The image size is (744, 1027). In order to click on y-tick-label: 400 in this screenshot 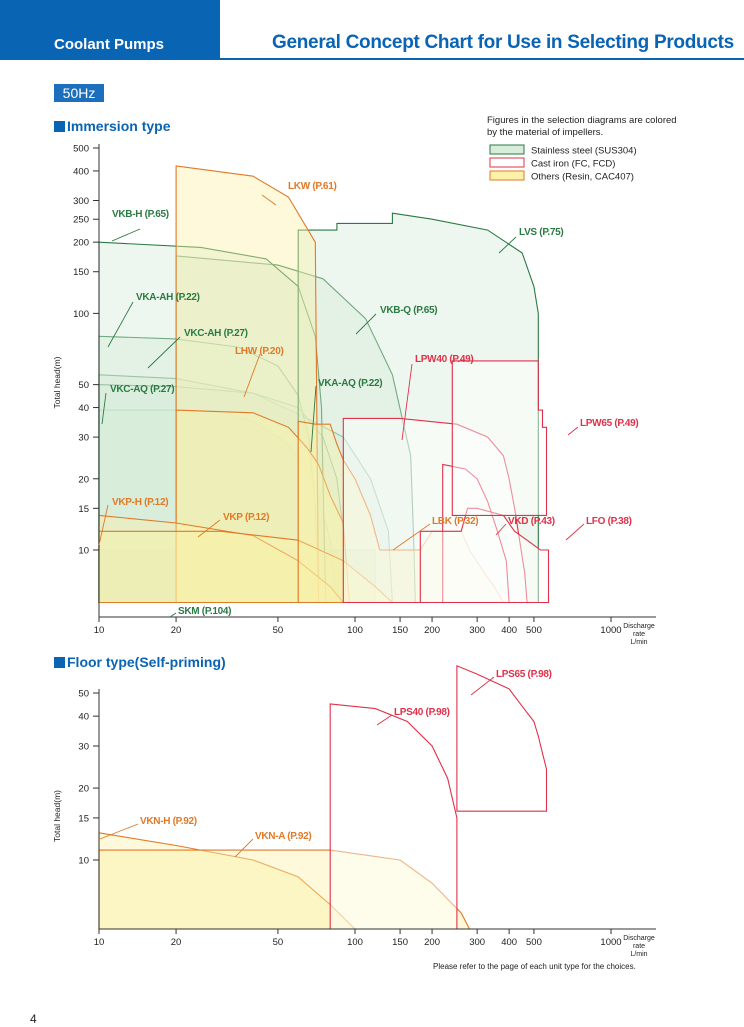, I will do `click(81, 171)`.